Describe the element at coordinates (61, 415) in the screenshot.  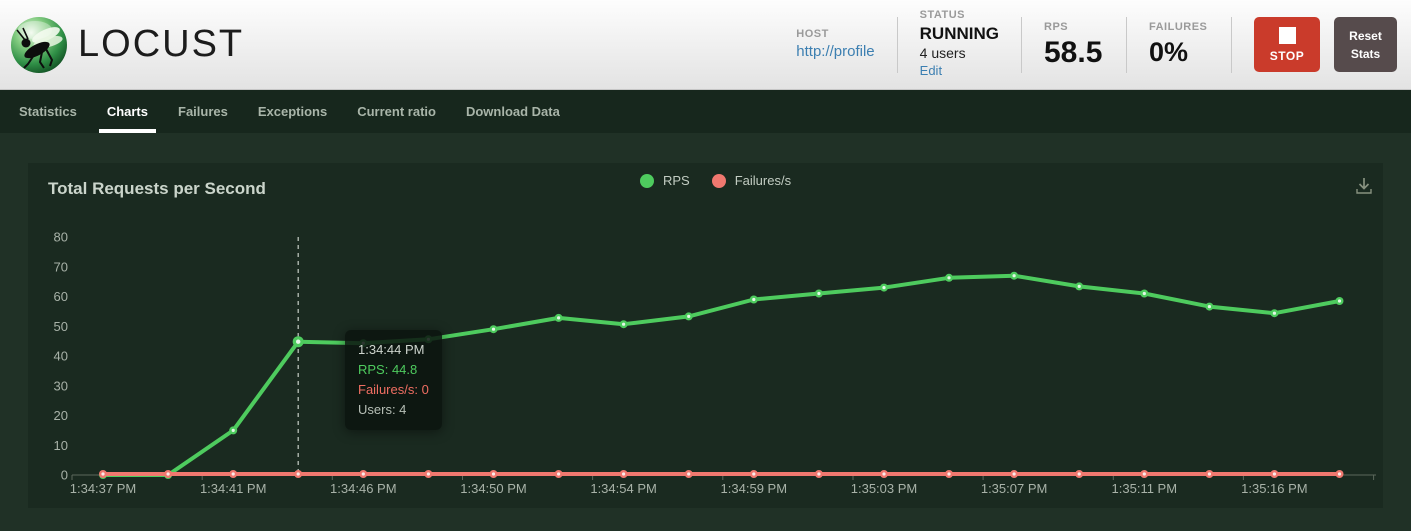
I see `svg-text: 20` at that location.